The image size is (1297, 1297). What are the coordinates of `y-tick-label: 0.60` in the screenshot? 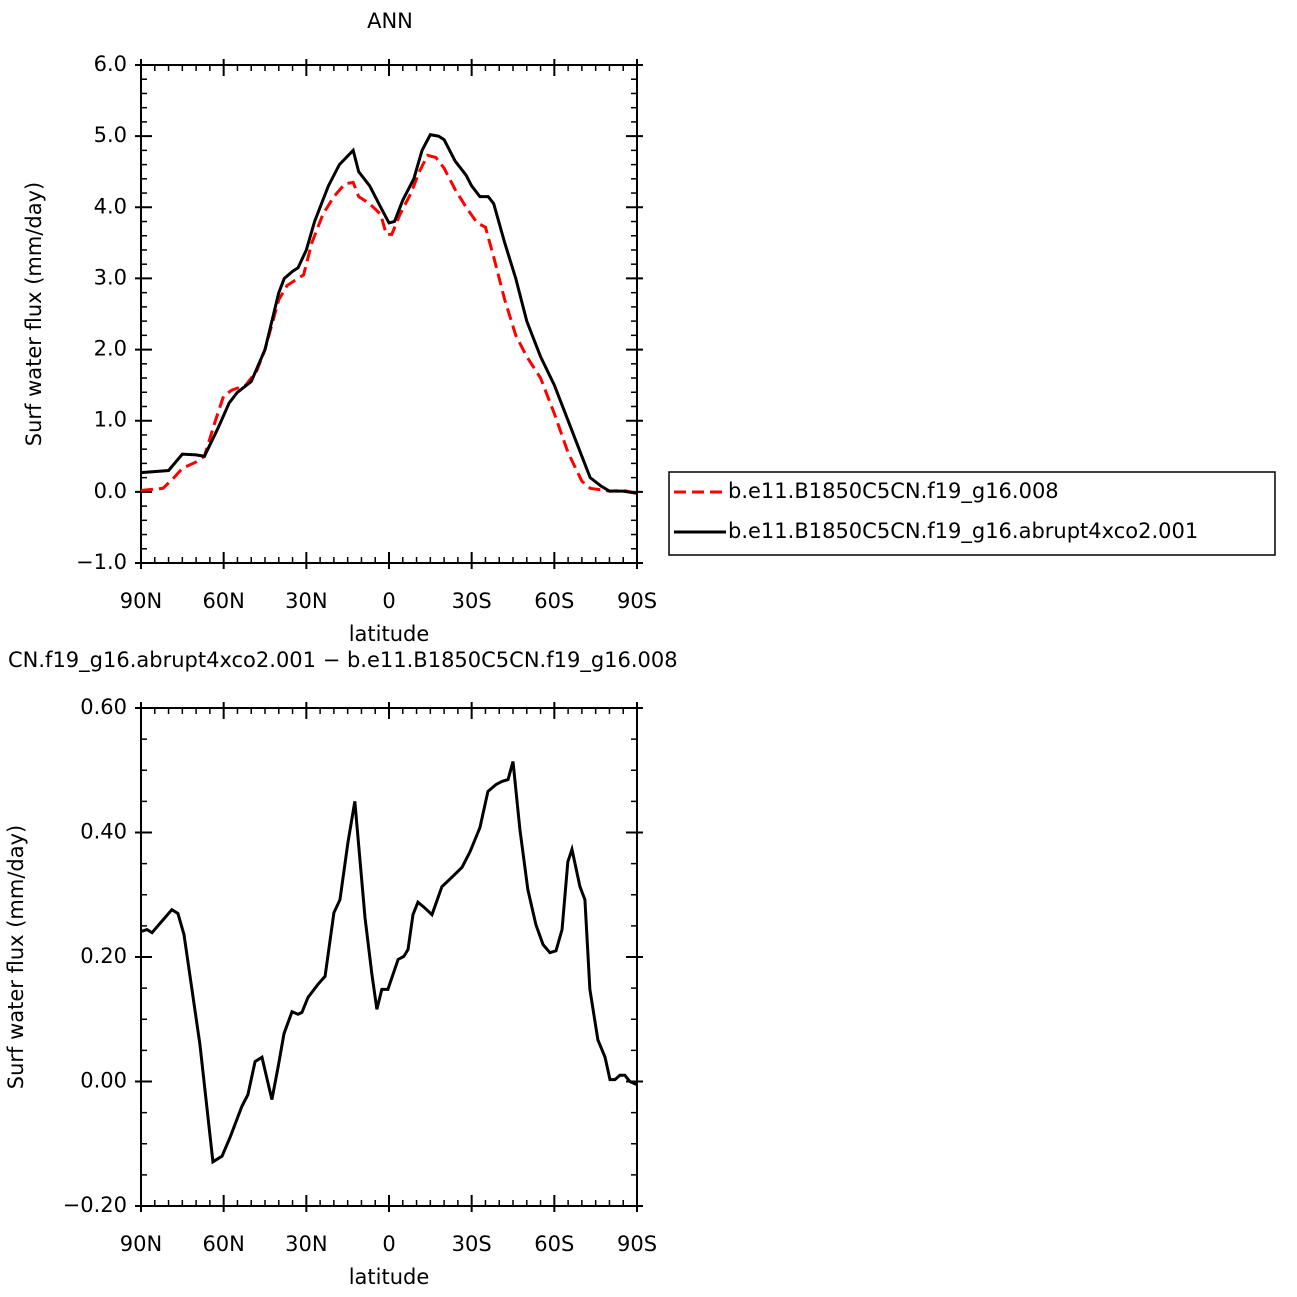 It's located at (103, 707).